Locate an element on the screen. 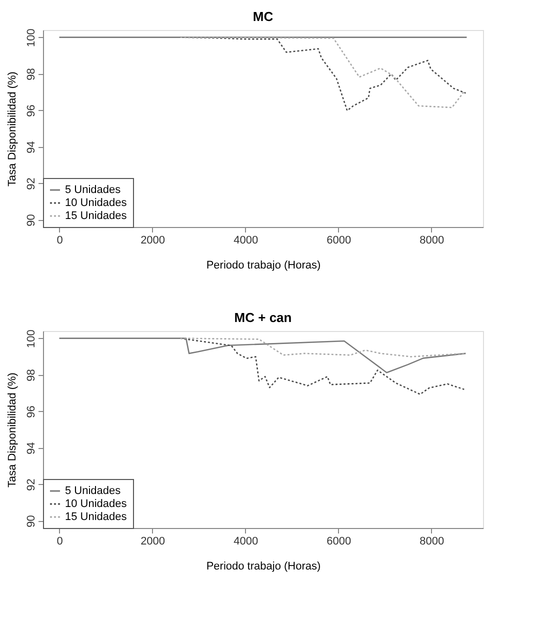 The image size is (538, 637). chart-title: MC is located at coordinates (263, 16).